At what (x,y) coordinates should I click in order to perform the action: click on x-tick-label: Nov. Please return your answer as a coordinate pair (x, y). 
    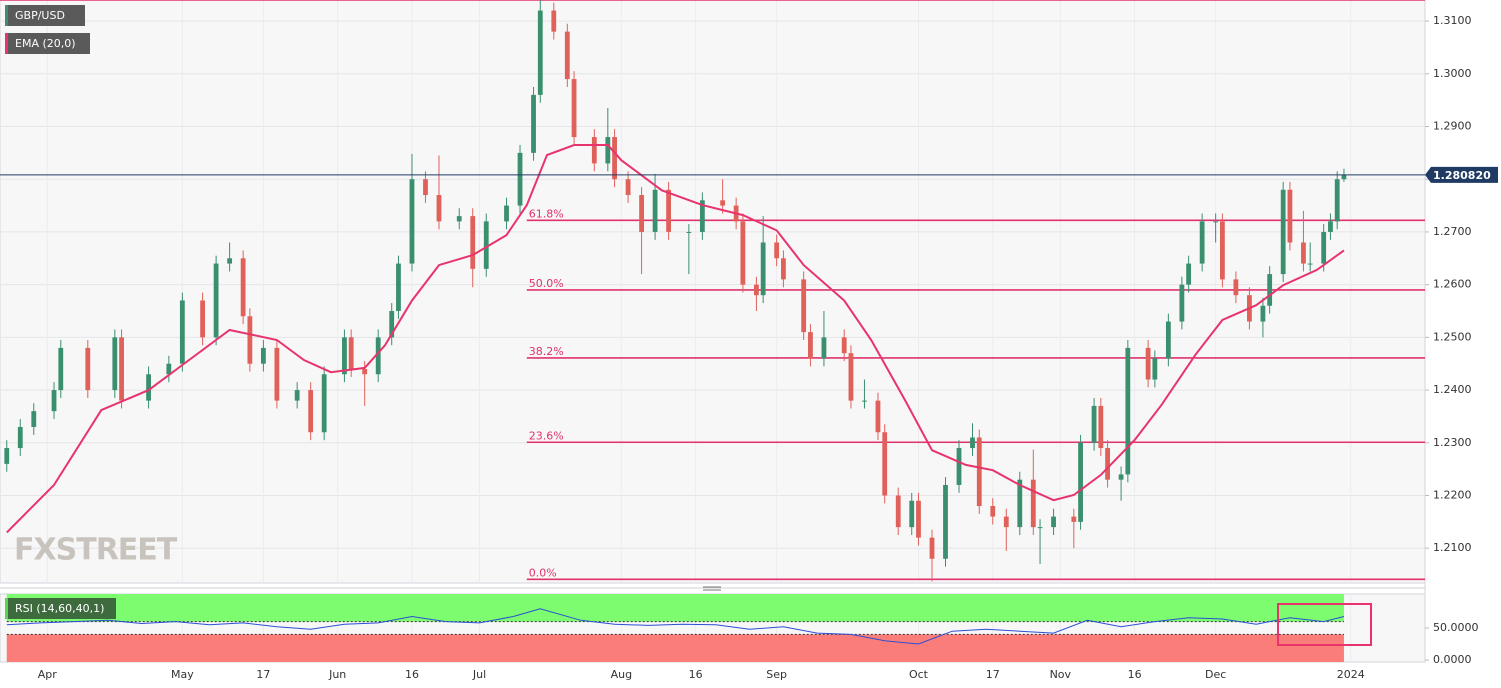
    Looking at the image, I should click on (1061, 674).